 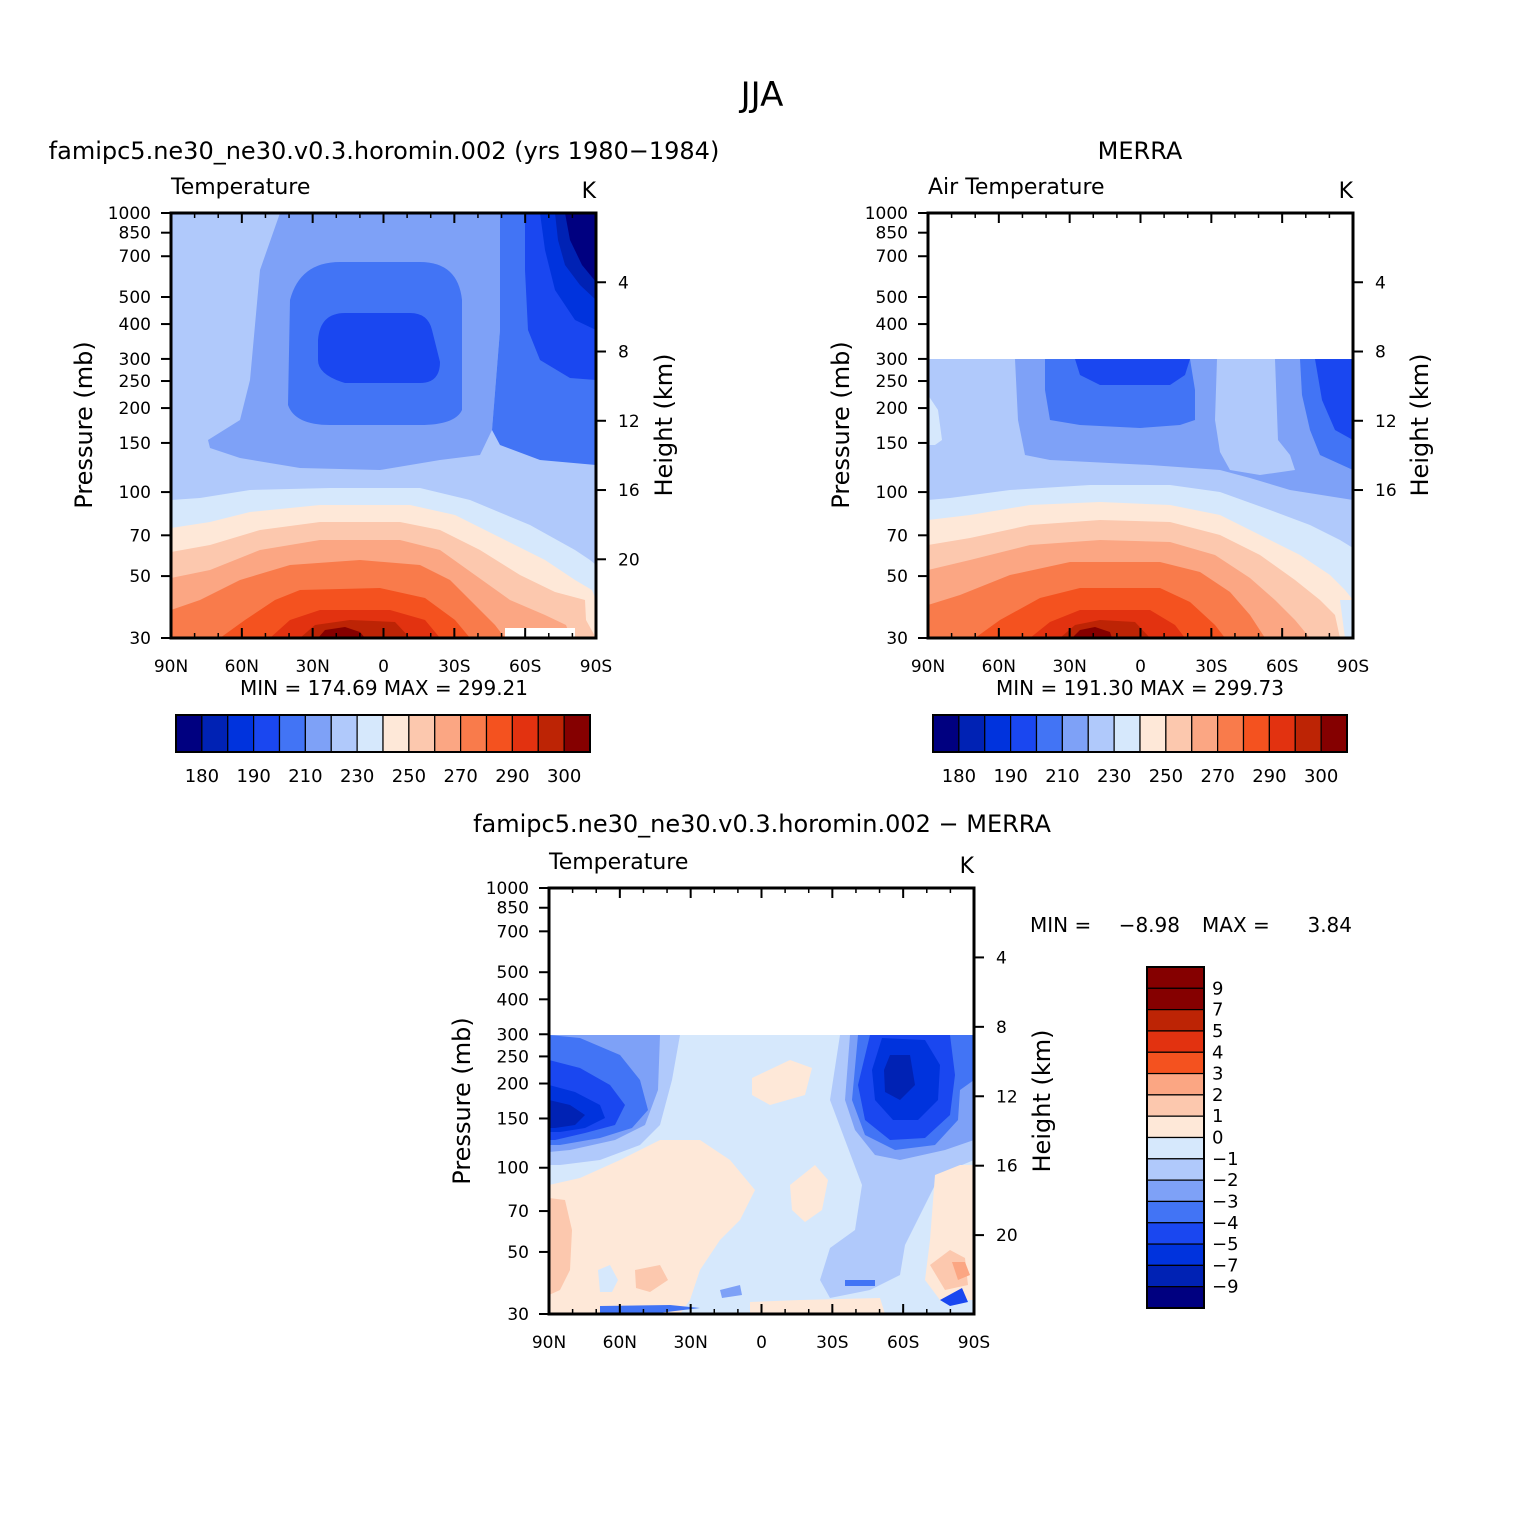 What do you see at coordinates (513, 1000) in the screenshot?
I see `y-tick-label: 400` at bounding box center [513, 1000].